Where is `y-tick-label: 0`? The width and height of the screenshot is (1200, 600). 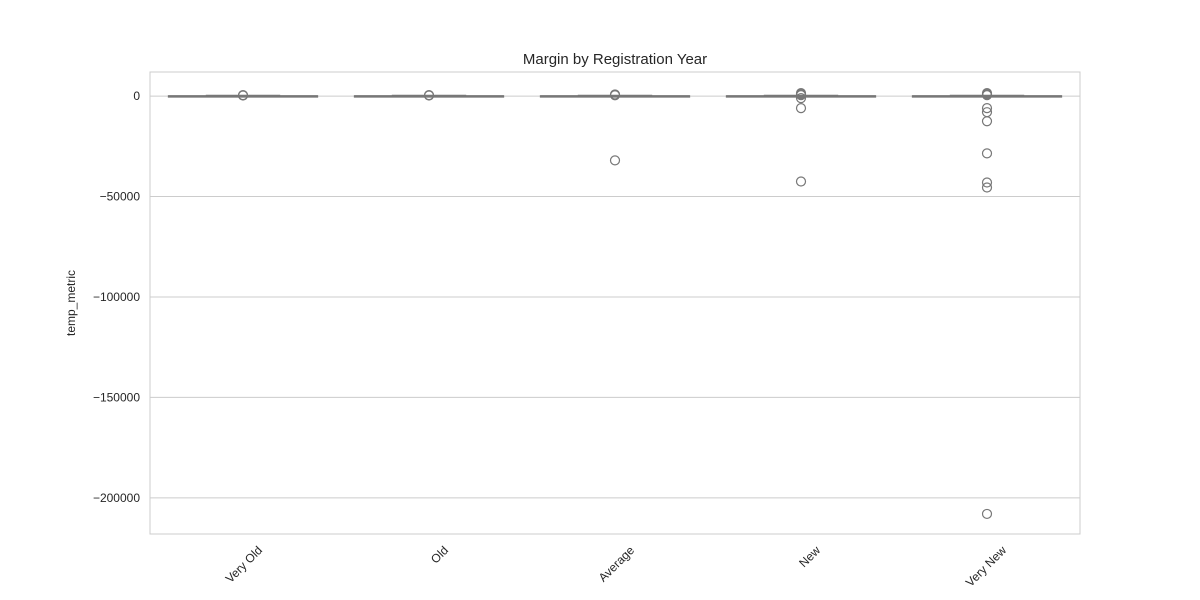 y-tick-label: 0 is located at coordinates (136, 96).